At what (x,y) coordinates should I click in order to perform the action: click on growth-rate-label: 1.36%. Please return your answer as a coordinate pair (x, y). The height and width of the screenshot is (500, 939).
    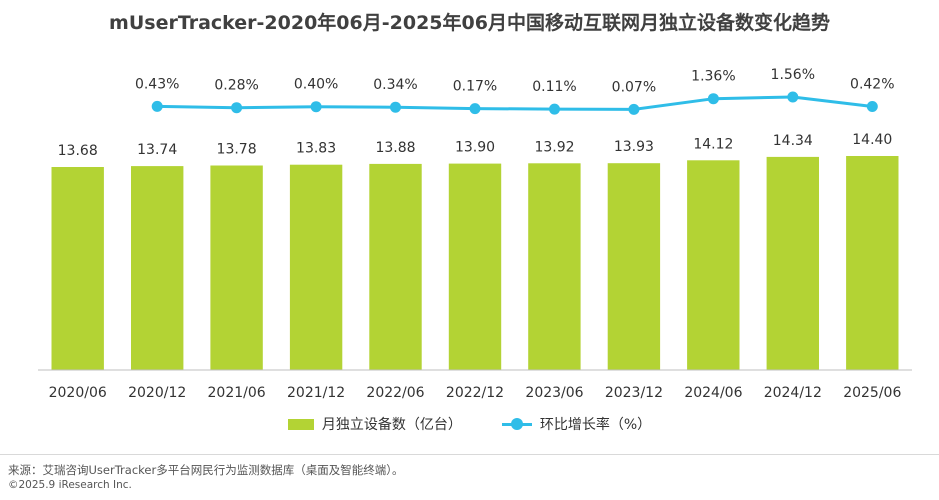
    Looking at the image, I should click on (713, 77).